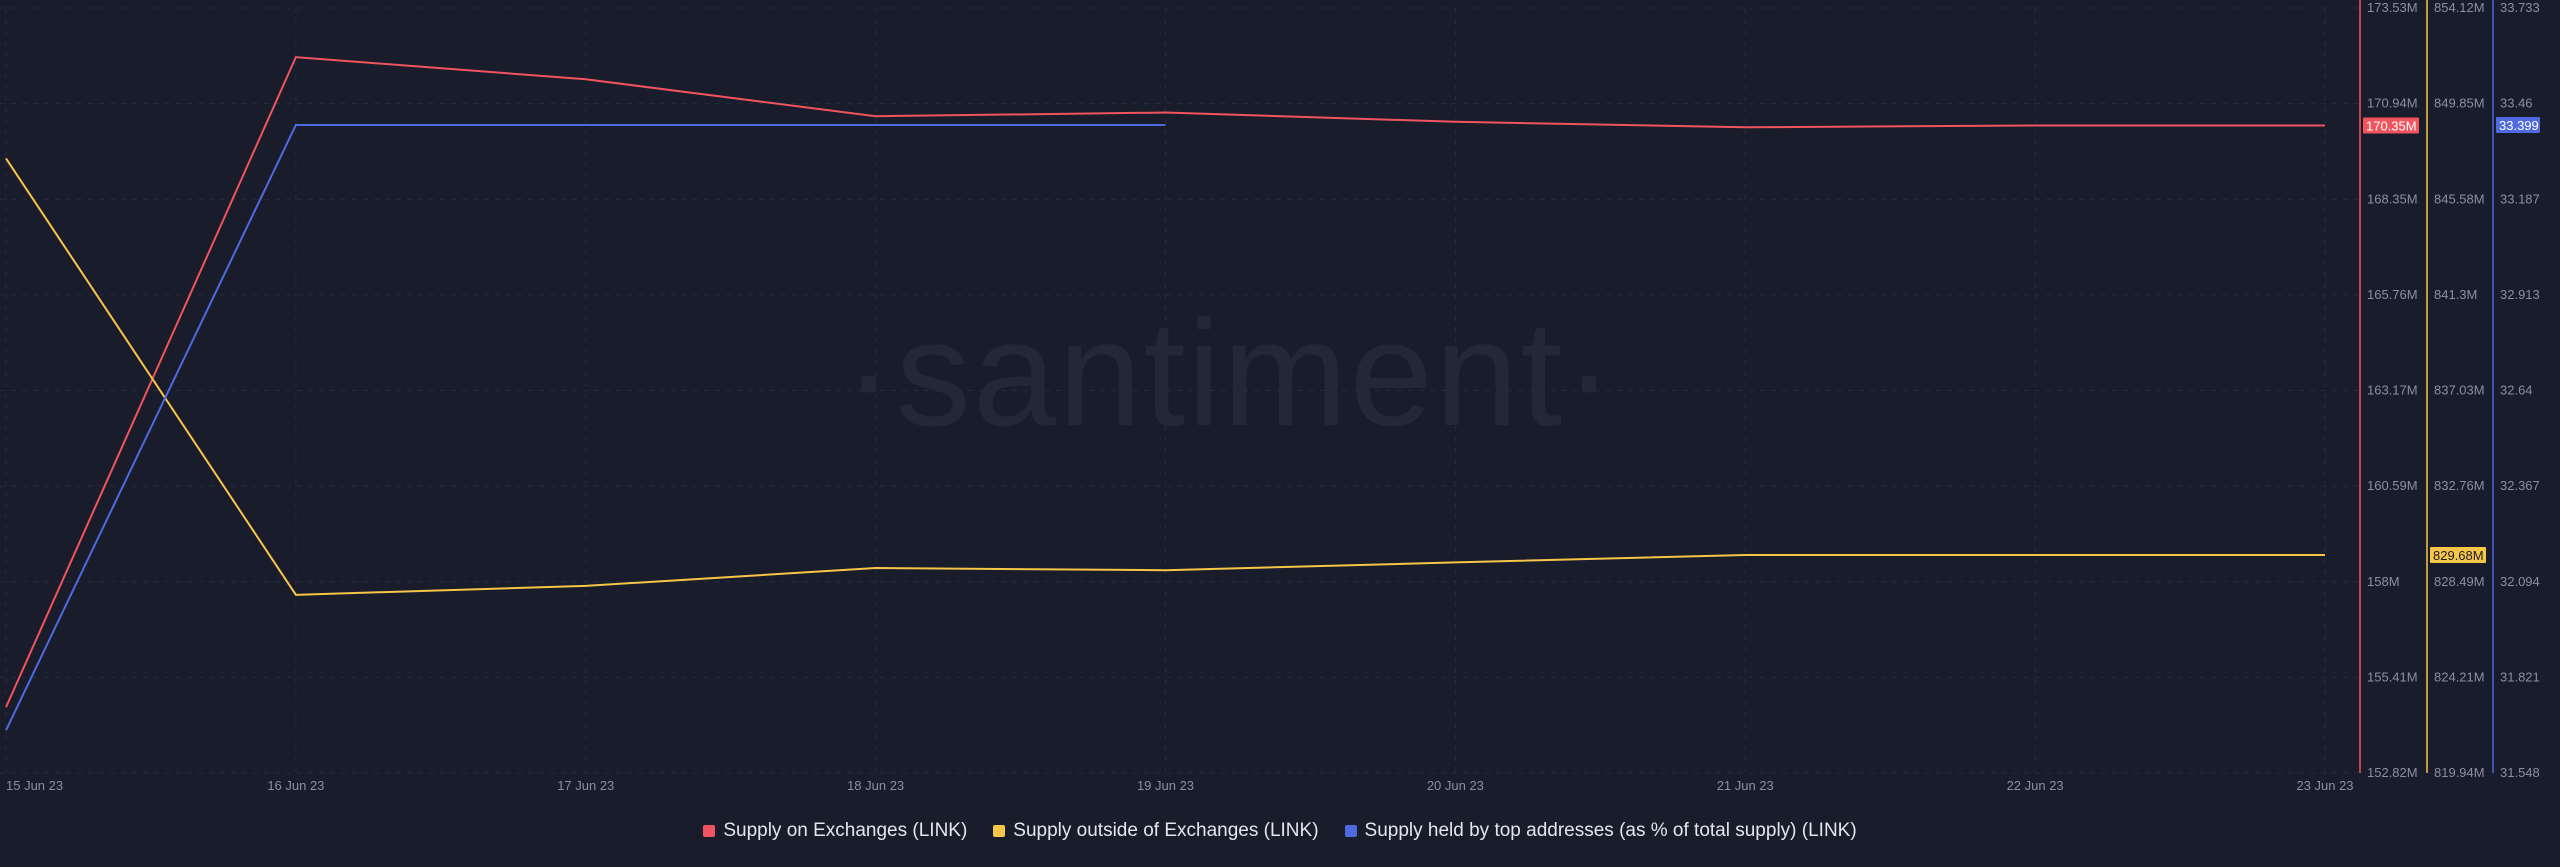  Describe the element at coordinates (2455, 294) in the screenshot. I see `y-tick-label-outside: 841.3M` at that location.